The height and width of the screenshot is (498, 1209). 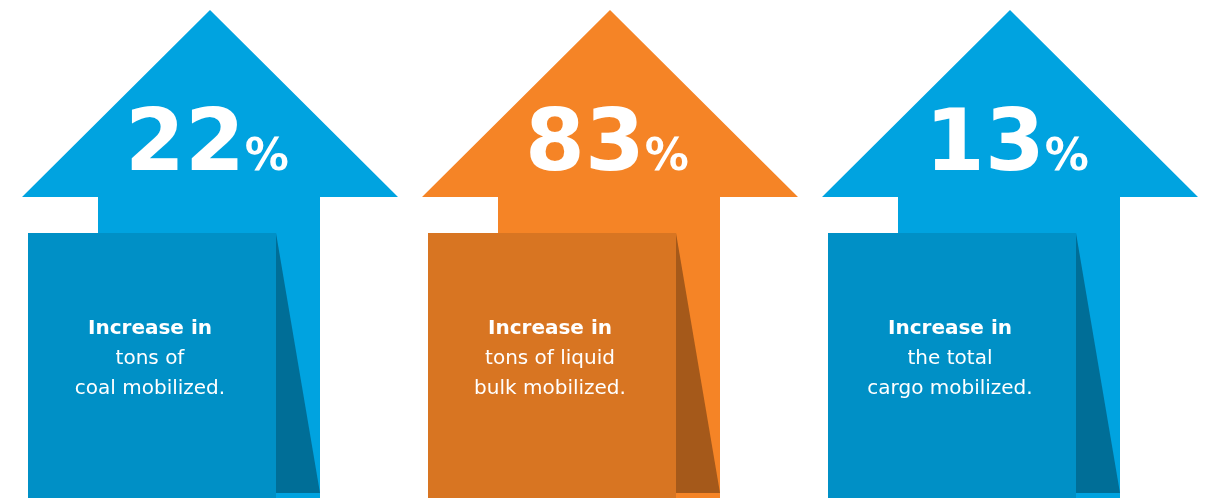 What do you see at coordinates (1007, 140) in the screenshot?
I see `data-label: 13%` at bounding box center [1007, 140].